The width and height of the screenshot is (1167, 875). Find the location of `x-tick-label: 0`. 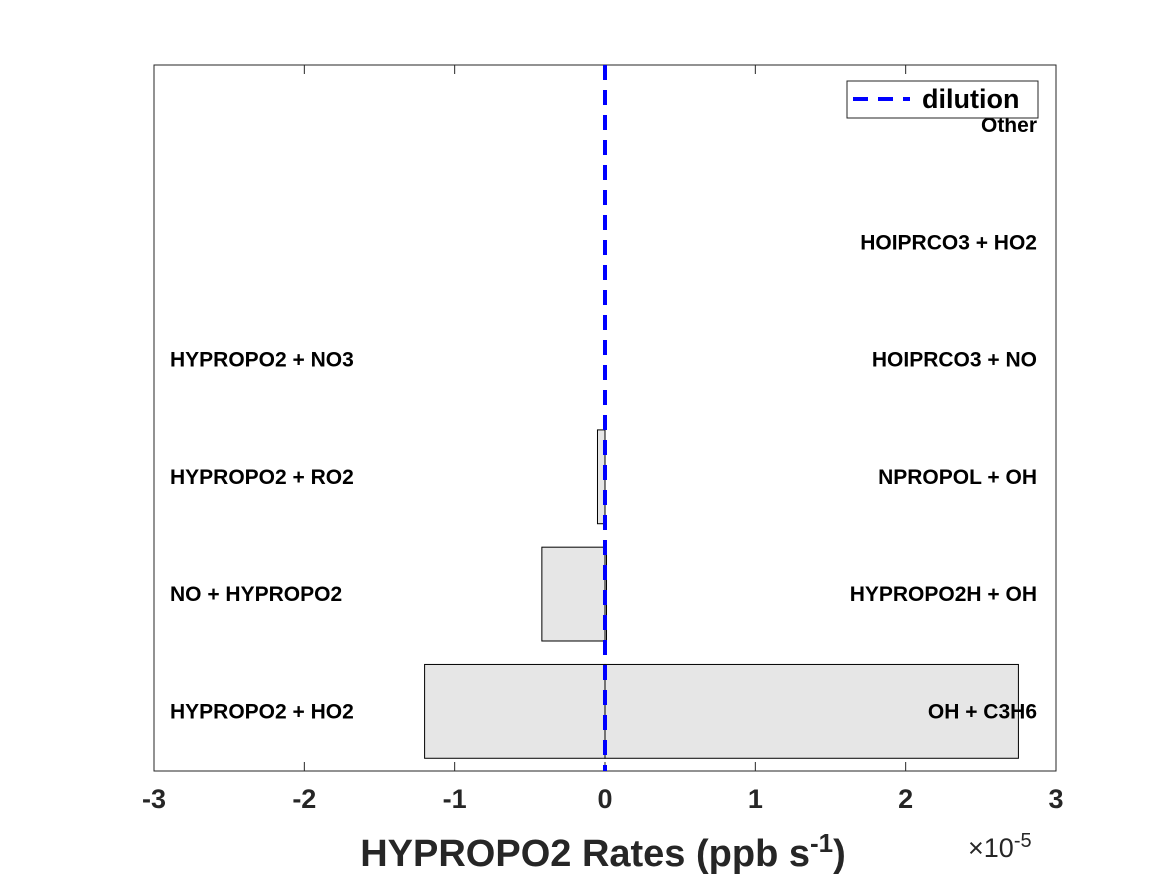

x-tick-label: 0 is located at coordinates (604, 799).